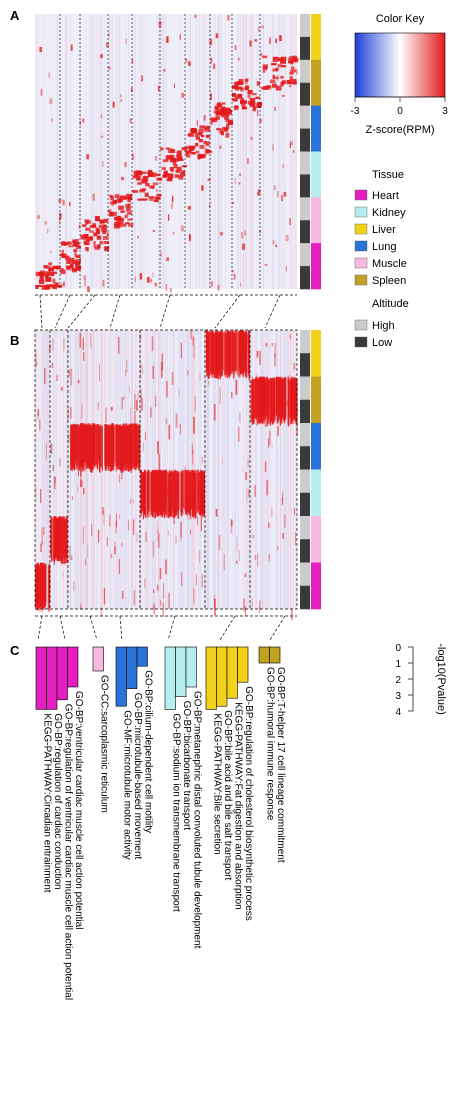  What do you see at coordinates (147, 751) in the screenshot?
I see `enrichment-term-label: GO-BP:cilium-dependent cell motility` at bounding box center [147, 751].